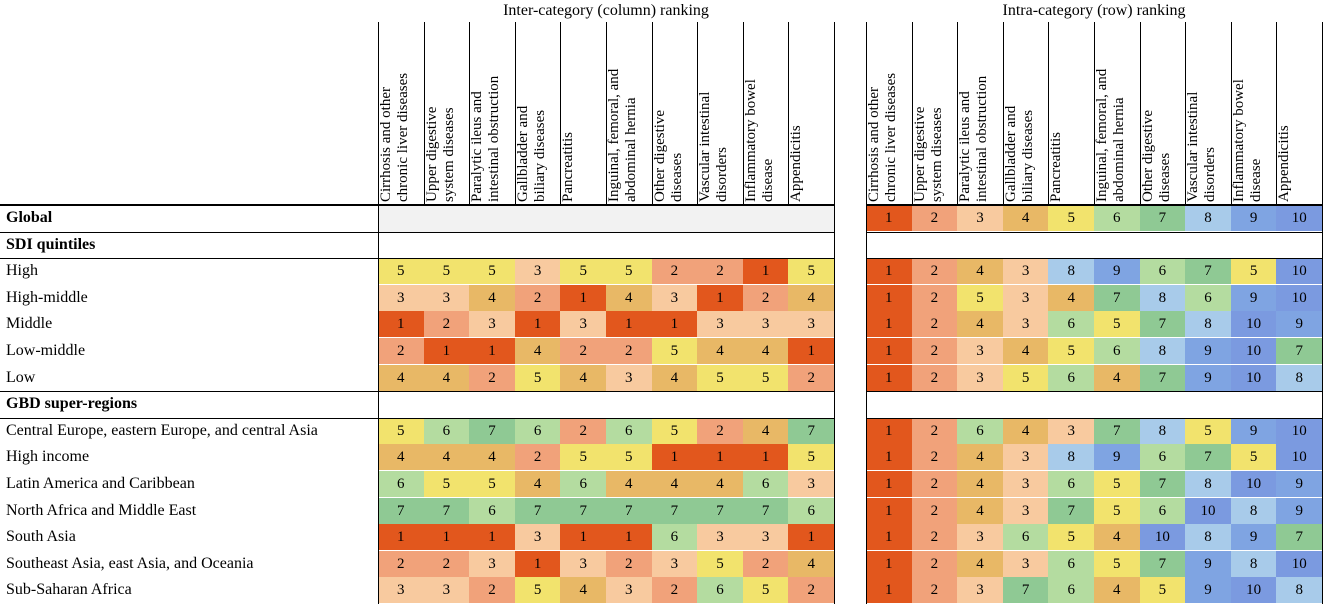 The width and height of the screenshot is (1325, 609). What do you see at coordinates (1299, 114) in the screenshot?
I see `intra-column-header: Appendicitis` at bounding box center [1299, 114].